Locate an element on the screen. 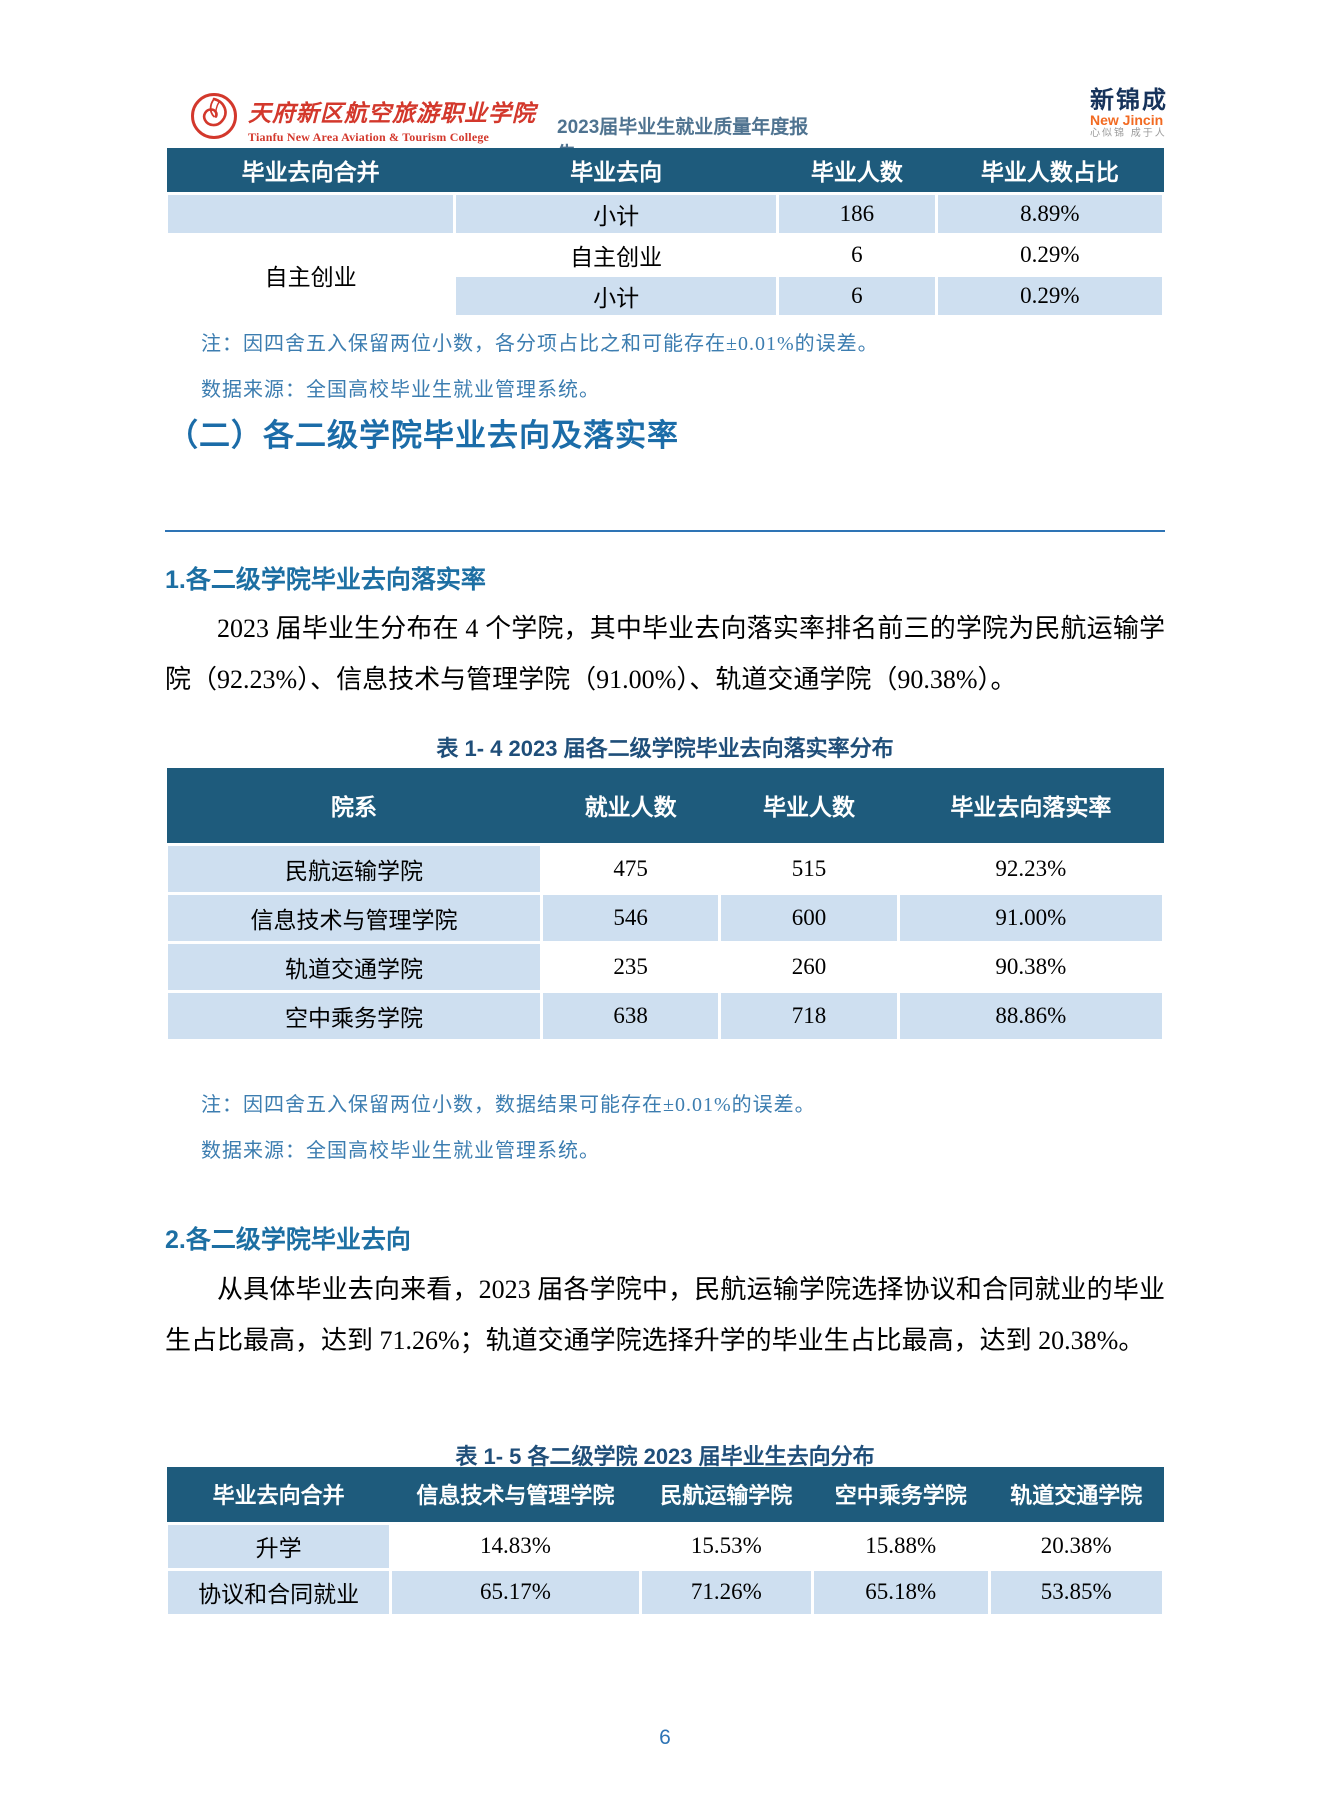 This screenshot has width=1323, height=1795. table-row: 民航运输学院 475 515 92.23% is located at coordinates (665, 868).